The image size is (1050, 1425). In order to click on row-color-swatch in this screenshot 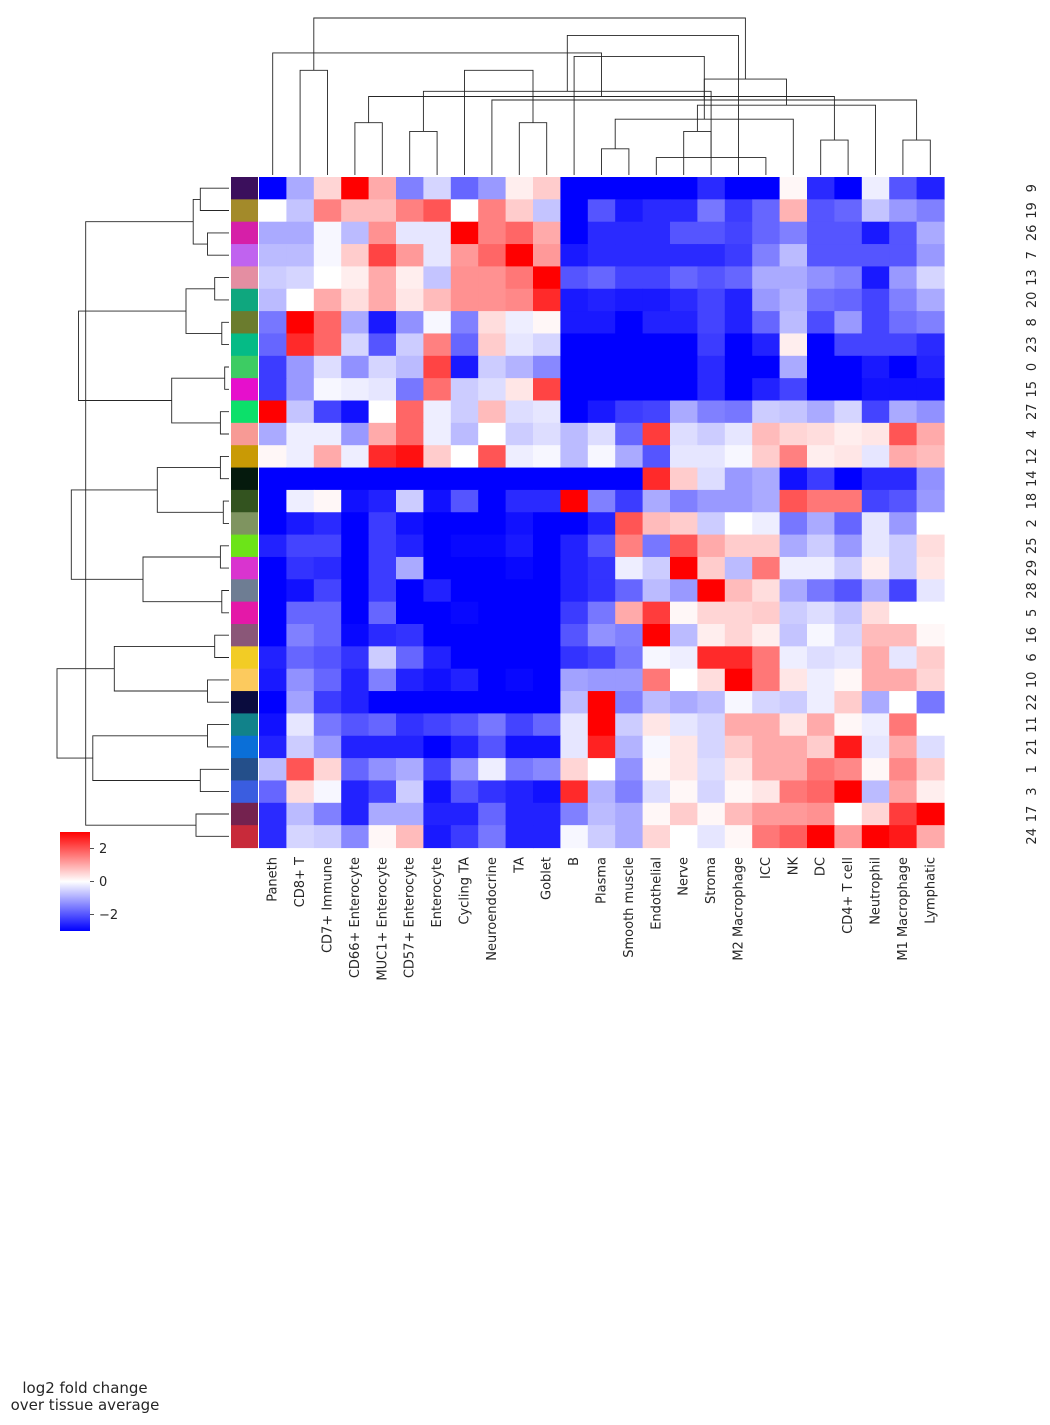, I will do `click(244, 591)`.